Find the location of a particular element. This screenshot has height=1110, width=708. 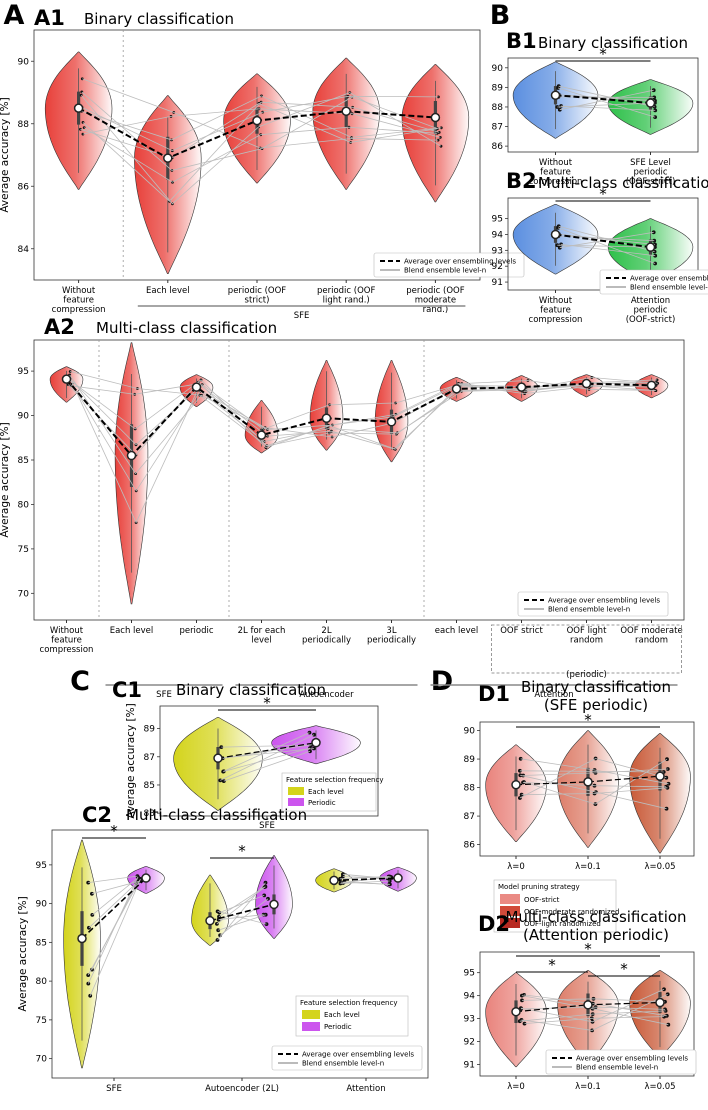

A2-group-label: Attention is located at coordinates (553, 695).